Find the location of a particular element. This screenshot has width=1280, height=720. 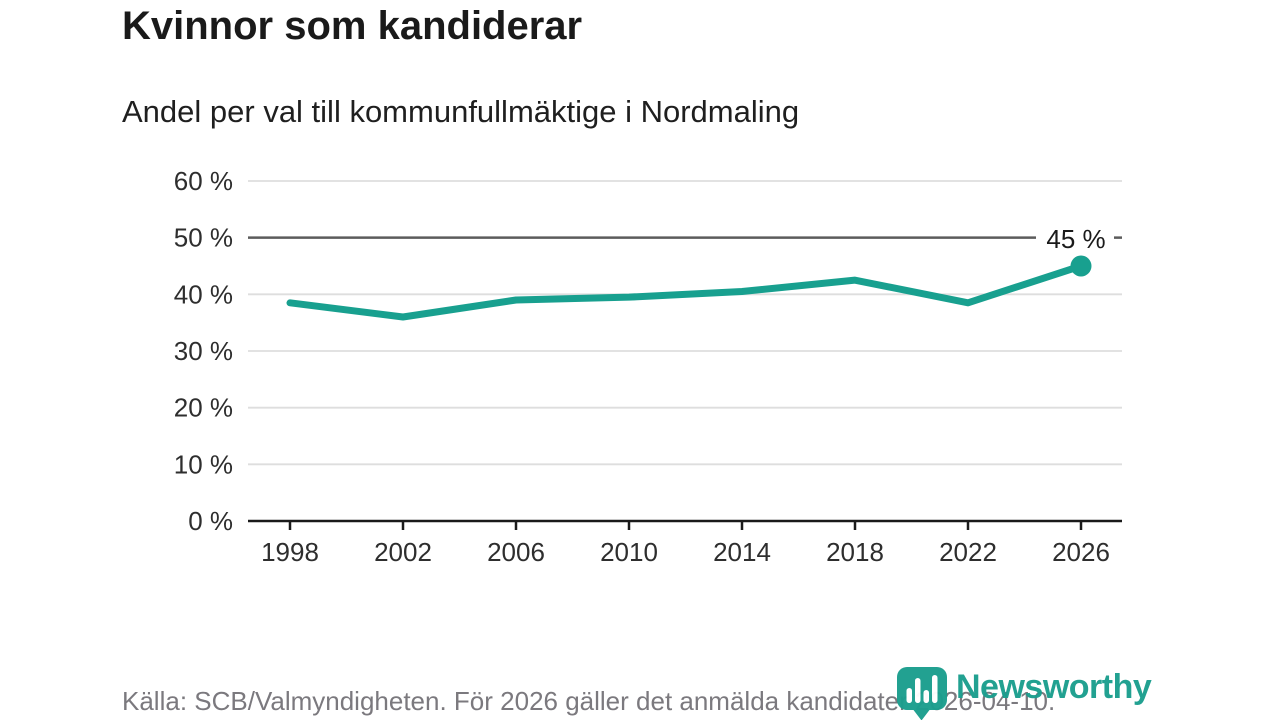

y-axis-tick-label: 60 % is located at coordinates (203, 181).